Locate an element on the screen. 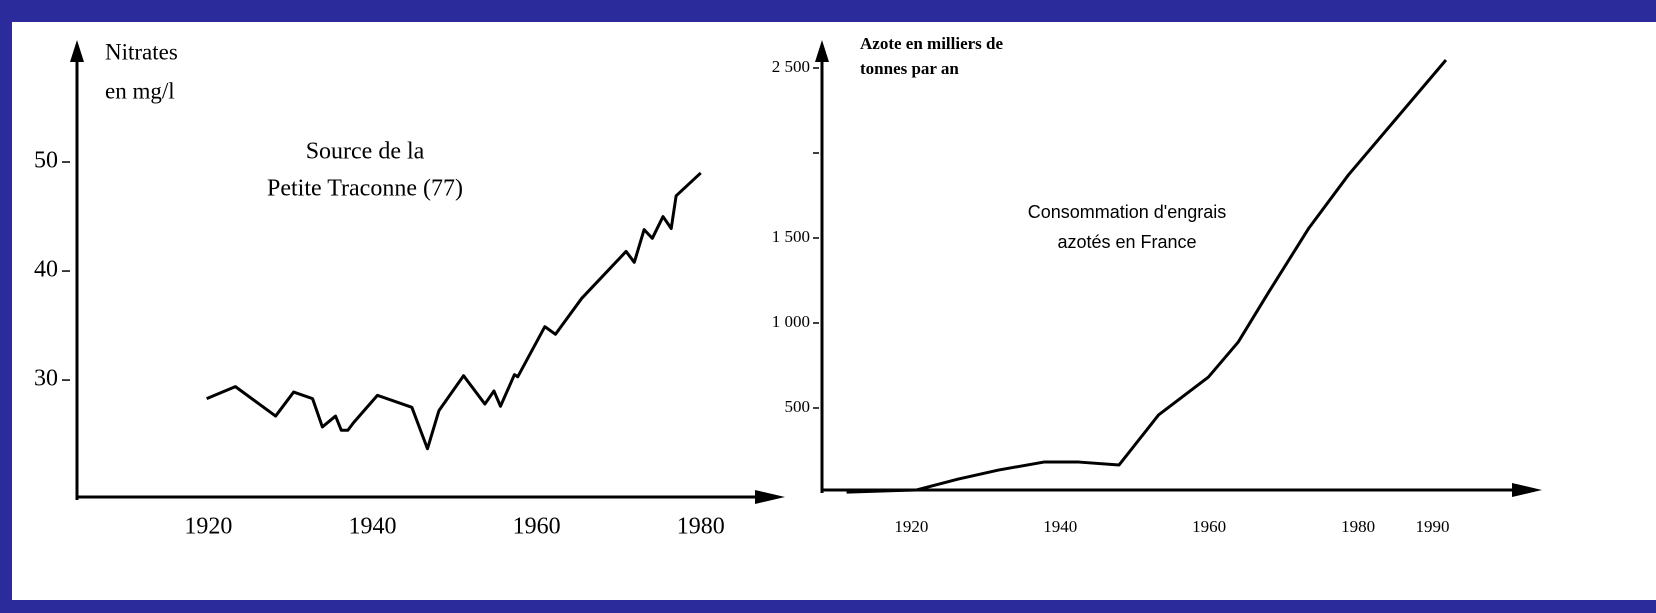 Image resolution: width=1656 pixels, height=613 pixels. y-tick-label: 2 500 is located at coordinates (791, 66).